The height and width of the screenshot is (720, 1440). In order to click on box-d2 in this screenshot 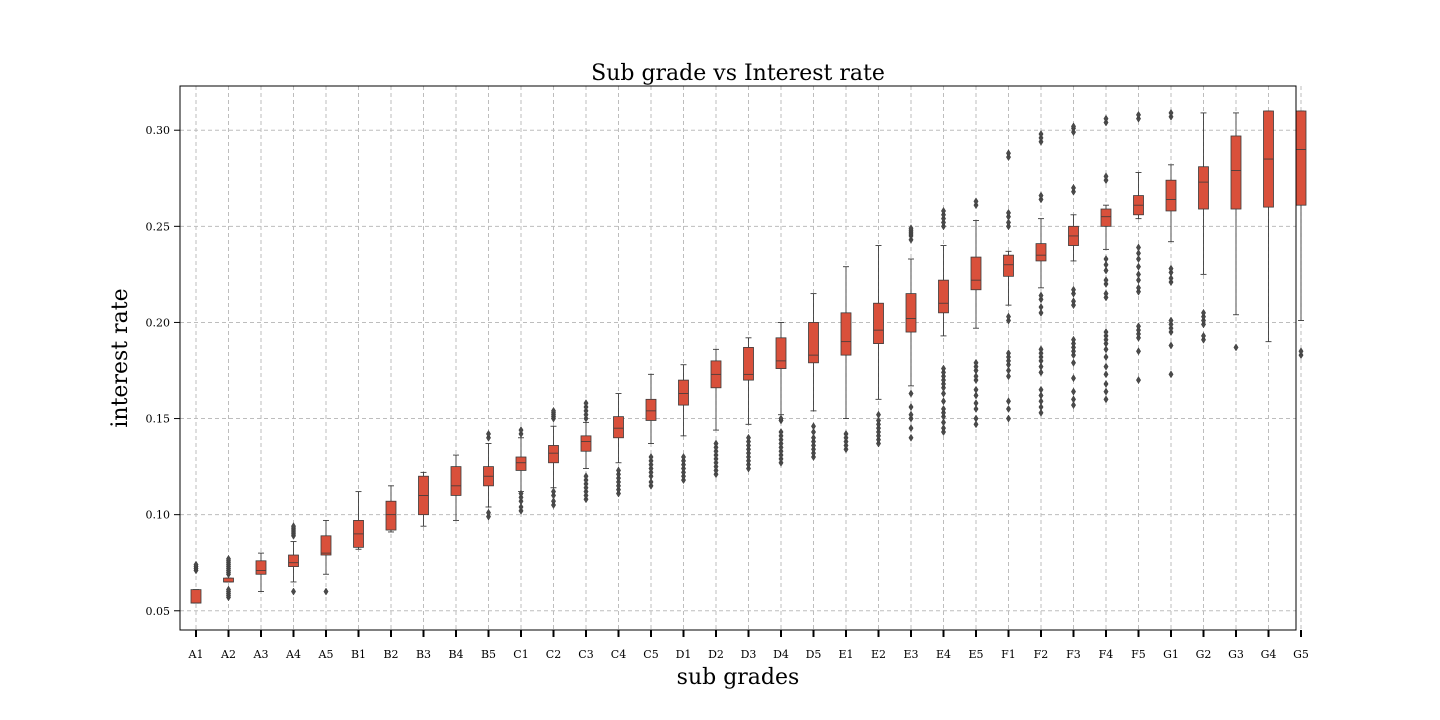, I will do `click(716, 413)`.